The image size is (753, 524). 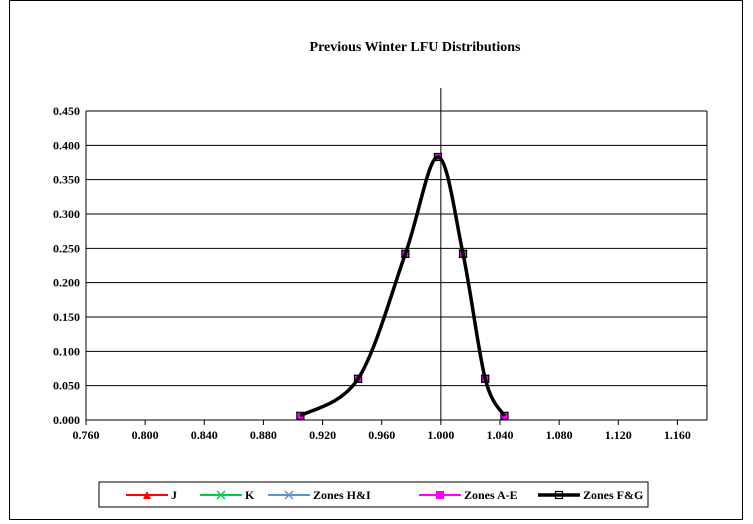 I want to click on series-line-zones-f-g, so click(x=402, y=286).